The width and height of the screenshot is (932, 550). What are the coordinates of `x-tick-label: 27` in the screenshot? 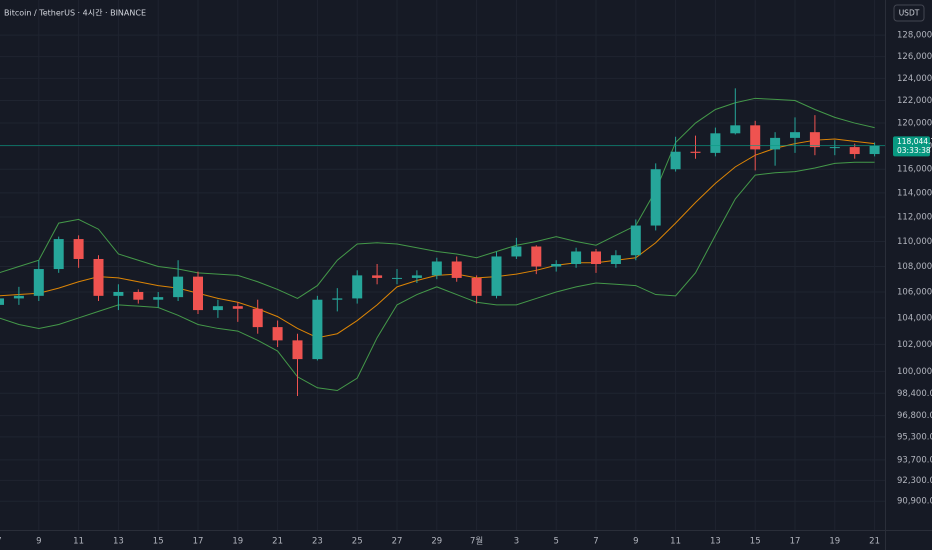 It's located at (397, 542).